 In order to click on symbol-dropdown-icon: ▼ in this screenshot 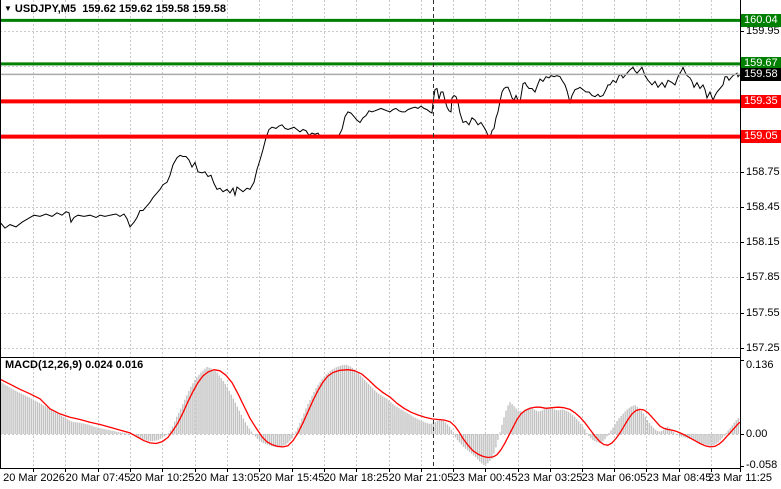, I will do `click(8, 8)`.